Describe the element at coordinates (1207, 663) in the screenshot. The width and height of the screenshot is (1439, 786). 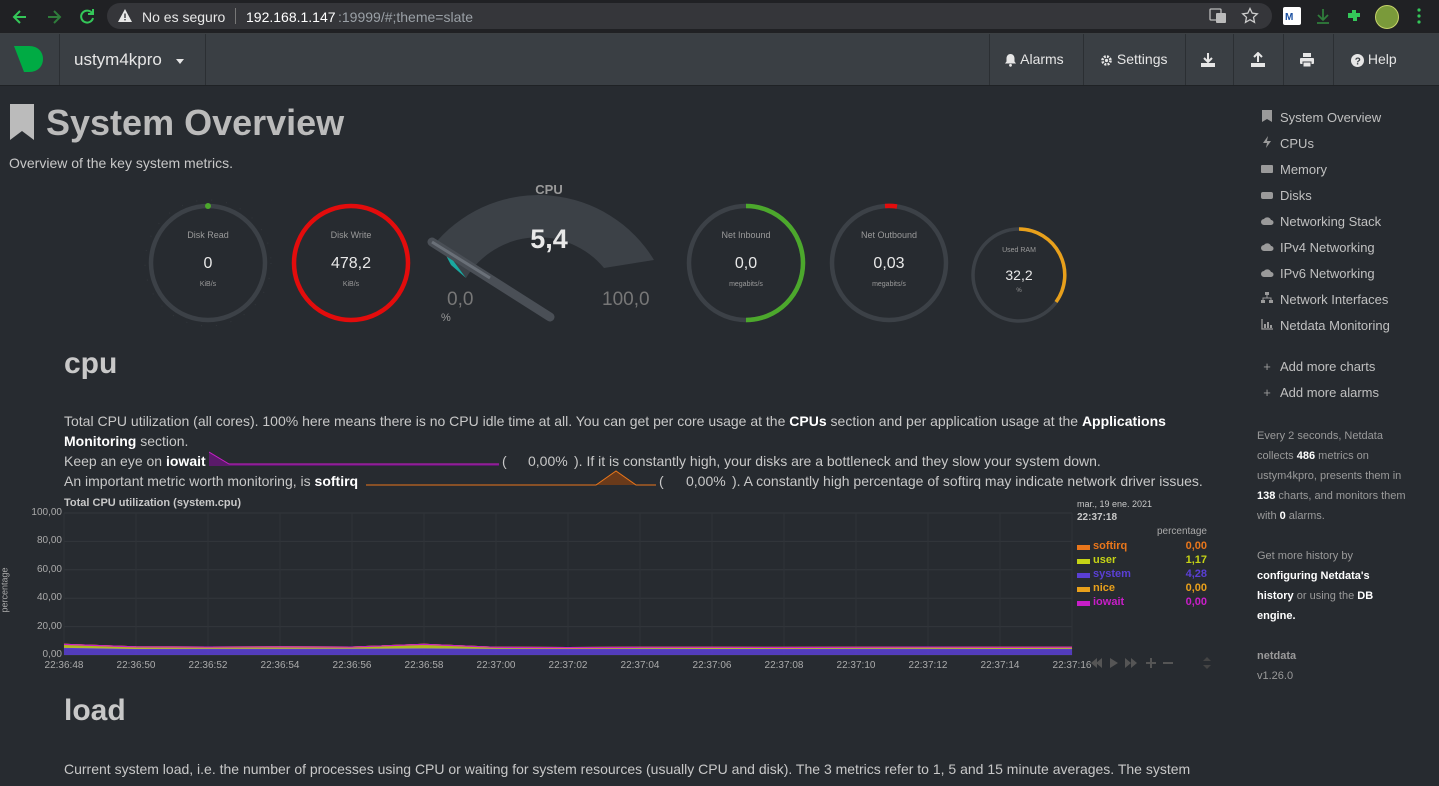
I see `resize-handle-icon` at that location.